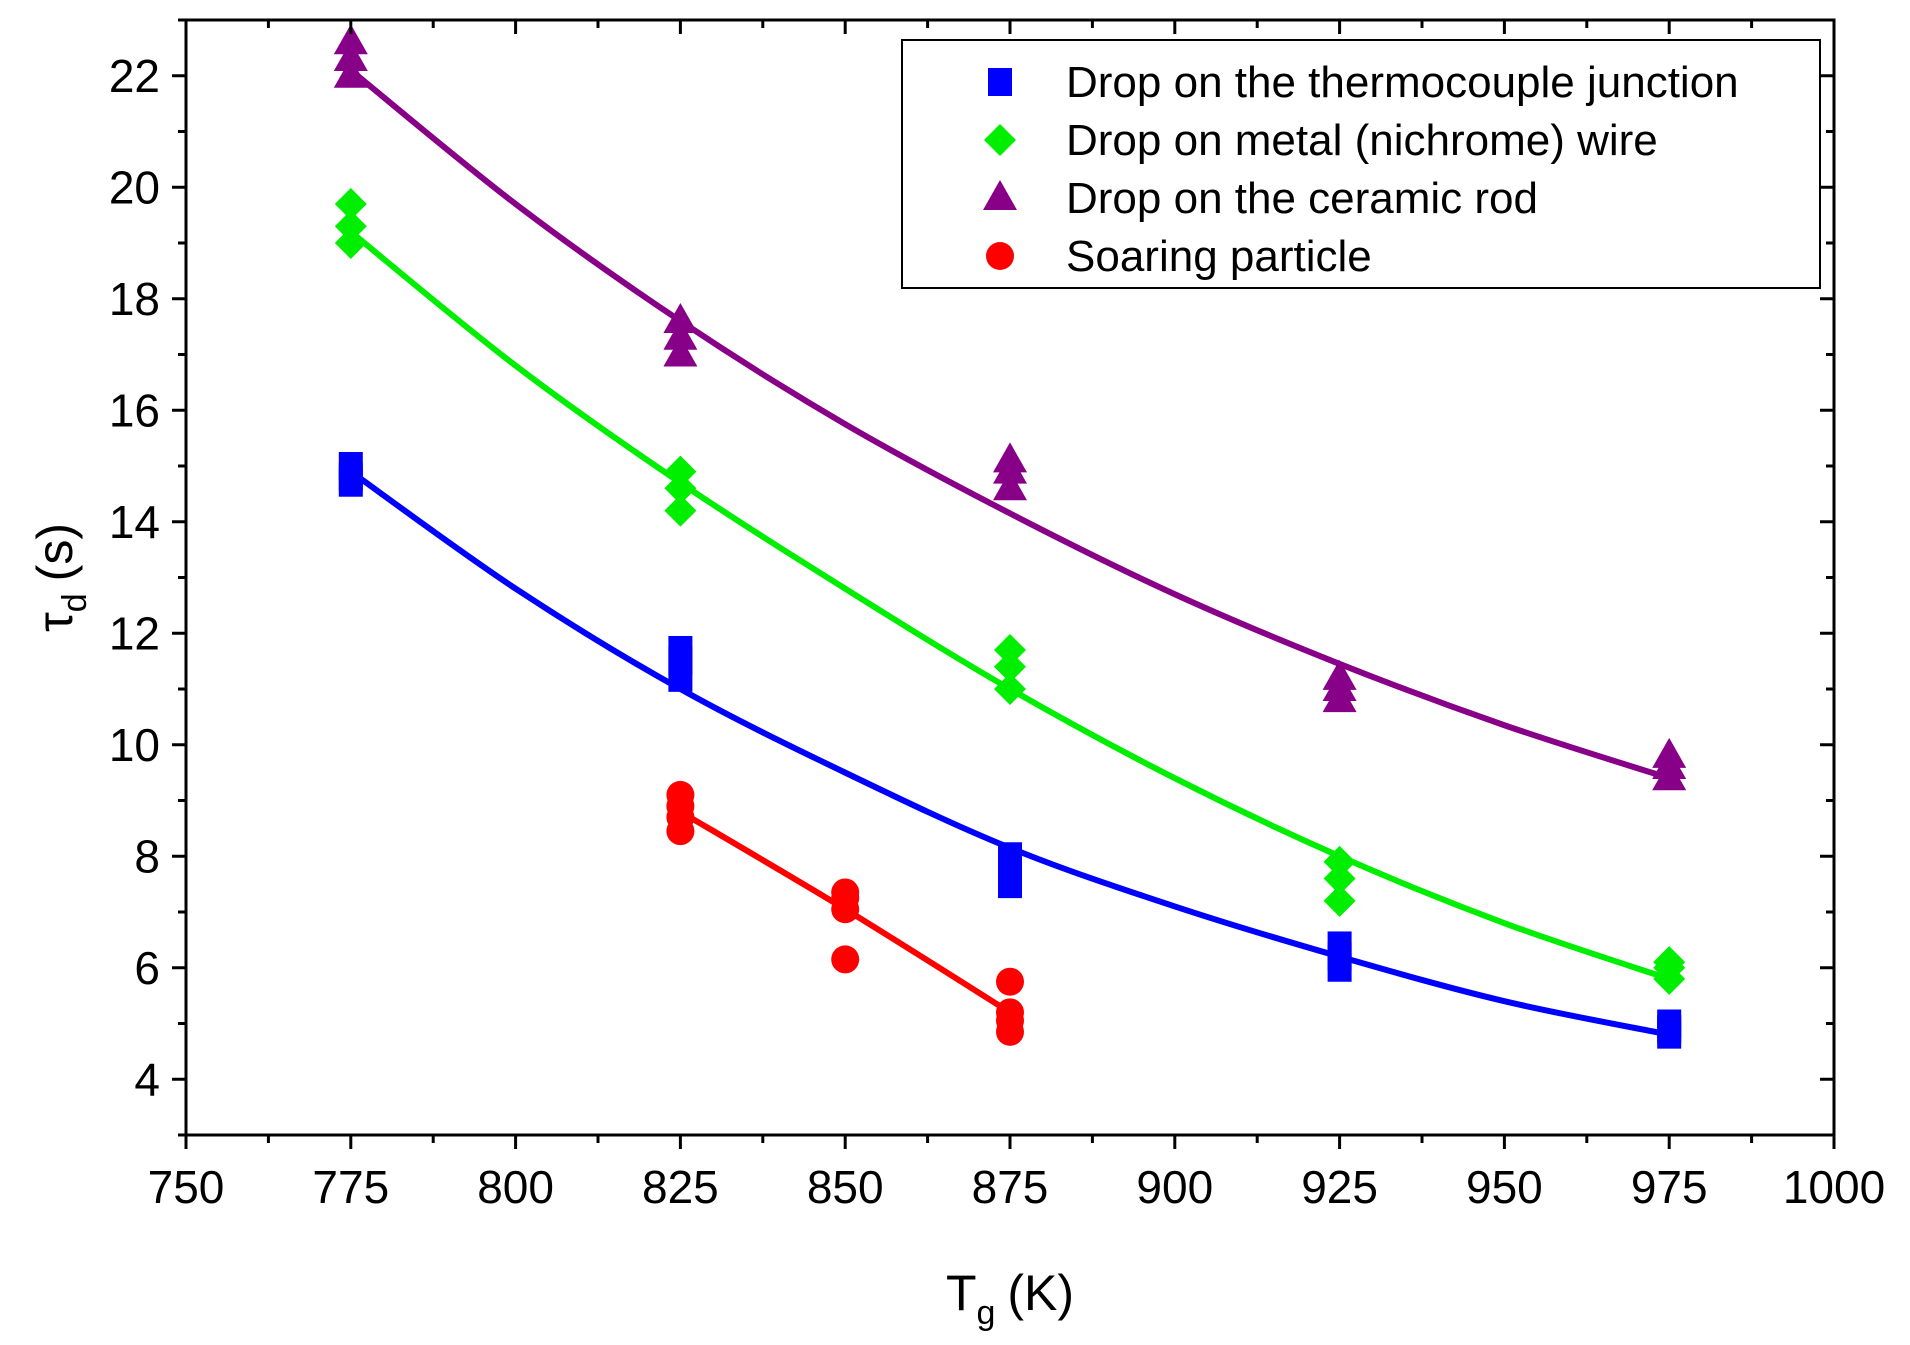 This screenshot has width=1910, height=1345. I want to click on x-tick-label: 975, so click(1669, 1187).